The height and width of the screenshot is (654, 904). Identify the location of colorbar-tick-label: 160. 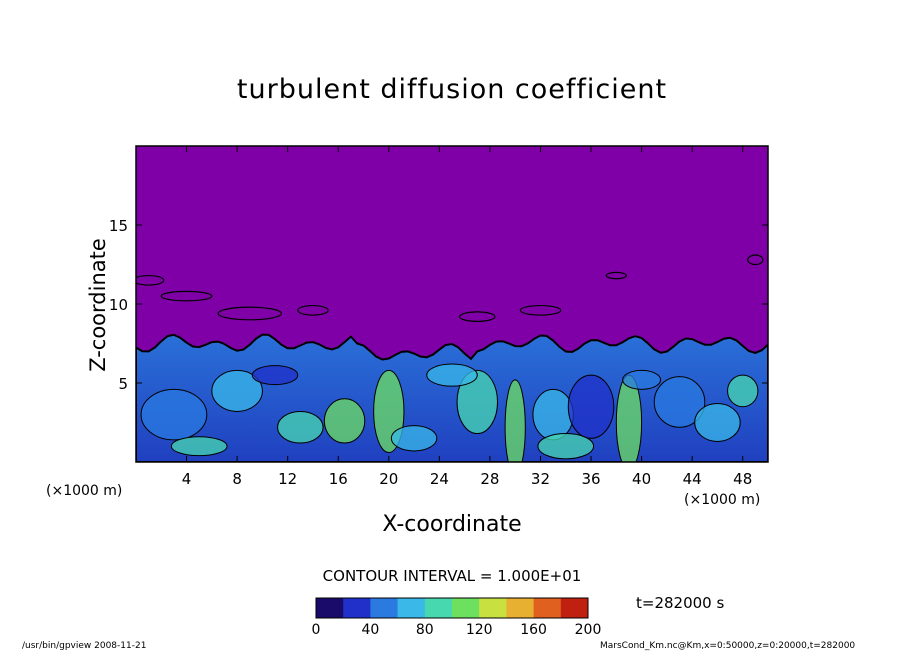
(533, 630).